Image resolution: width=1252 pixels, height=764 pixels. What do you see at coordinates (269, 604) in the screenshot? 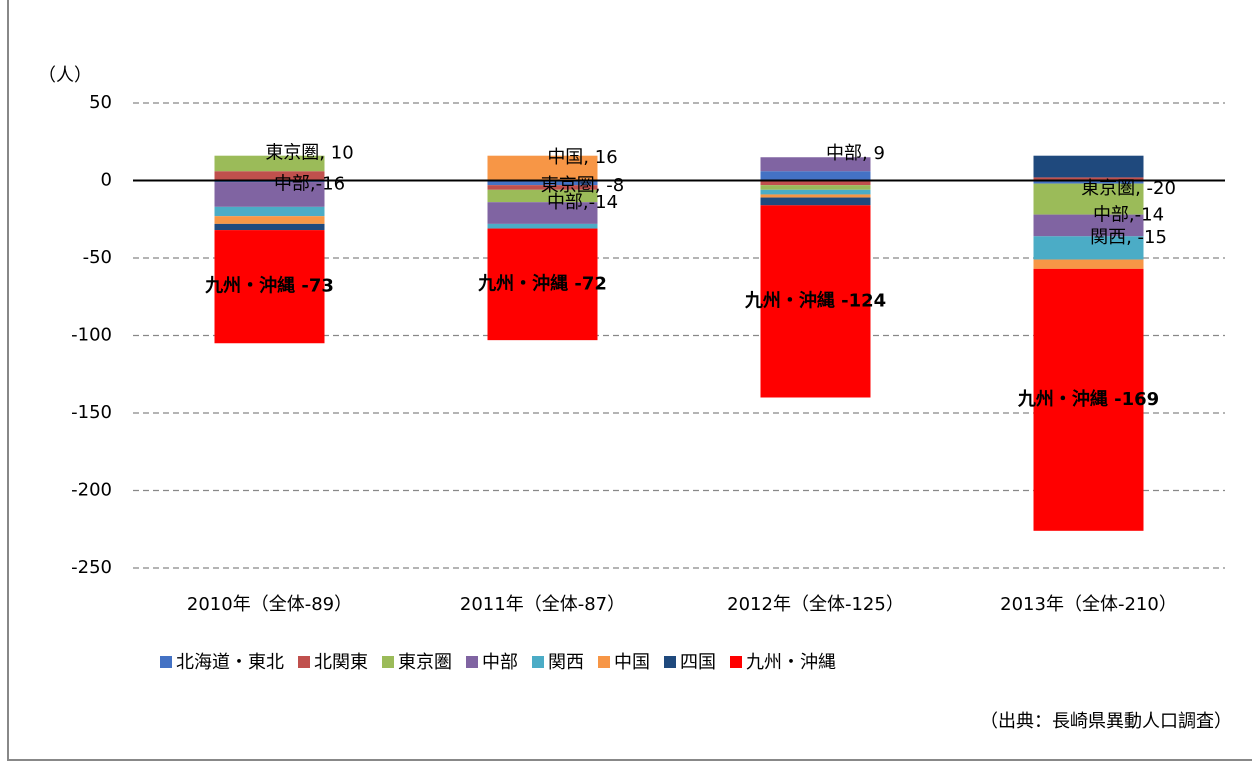
I see `x-tick-label: 2010年（全体-89）` at bounding box center [269, 604].